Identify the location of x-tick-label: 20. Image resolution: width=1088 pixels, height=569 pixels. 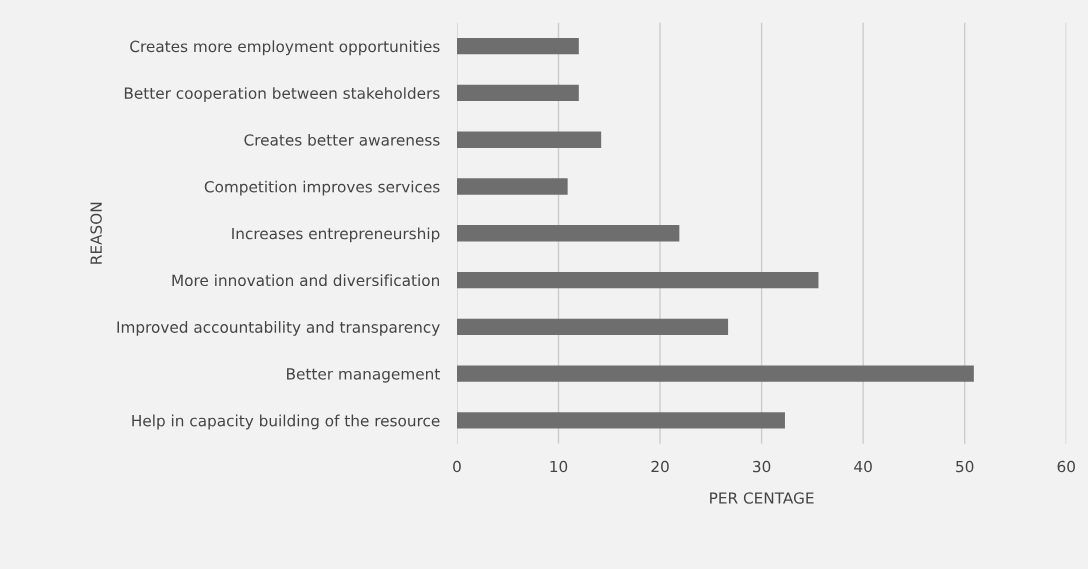
(660, 466).